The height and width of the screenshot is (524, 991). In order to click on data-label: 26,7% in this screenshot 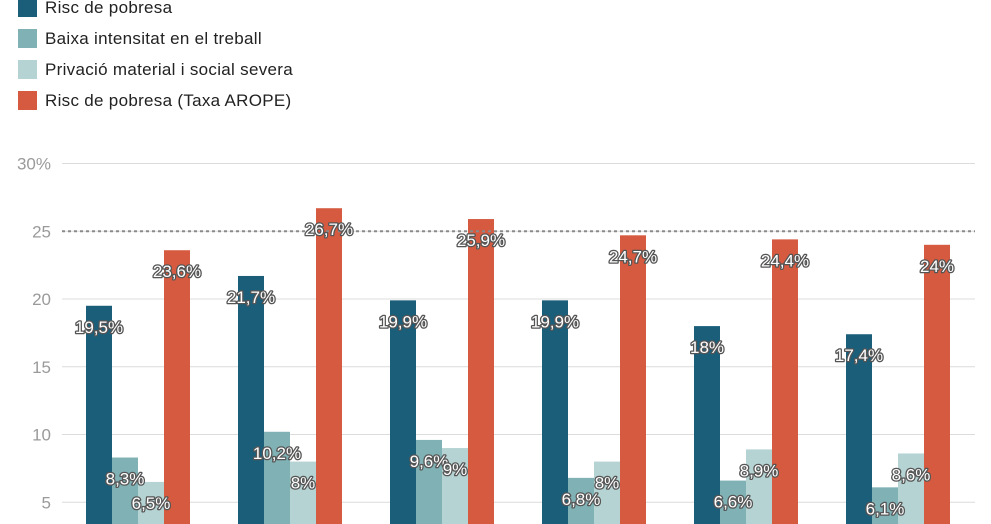, I will do `click(329, 229)`.